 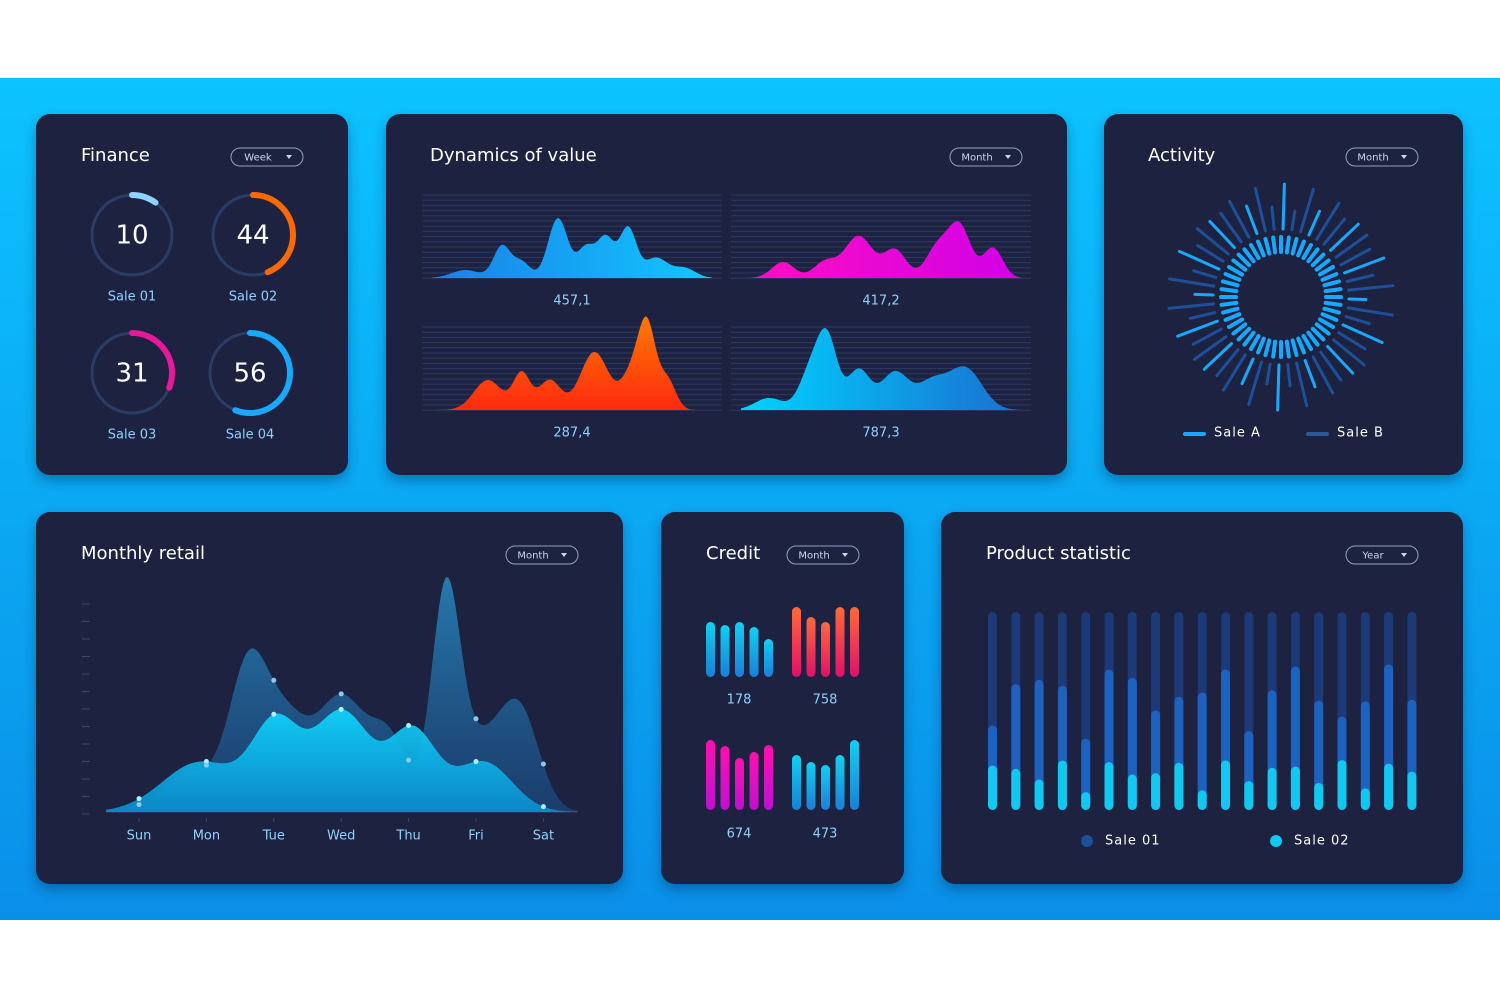 I want to click on legend-label: Sale A, so click(x=1237, y=433).